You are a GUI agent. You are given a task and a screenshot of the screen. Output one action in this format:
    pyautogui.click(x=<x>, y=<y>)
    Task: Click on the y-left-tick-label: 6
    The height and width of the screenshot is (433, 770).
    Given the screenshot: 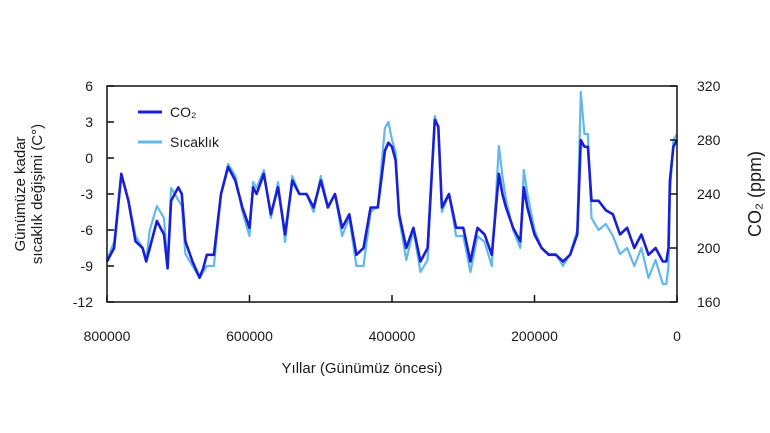 What is the action you would take?
    pyautogui.click(x=89, y=86)
    